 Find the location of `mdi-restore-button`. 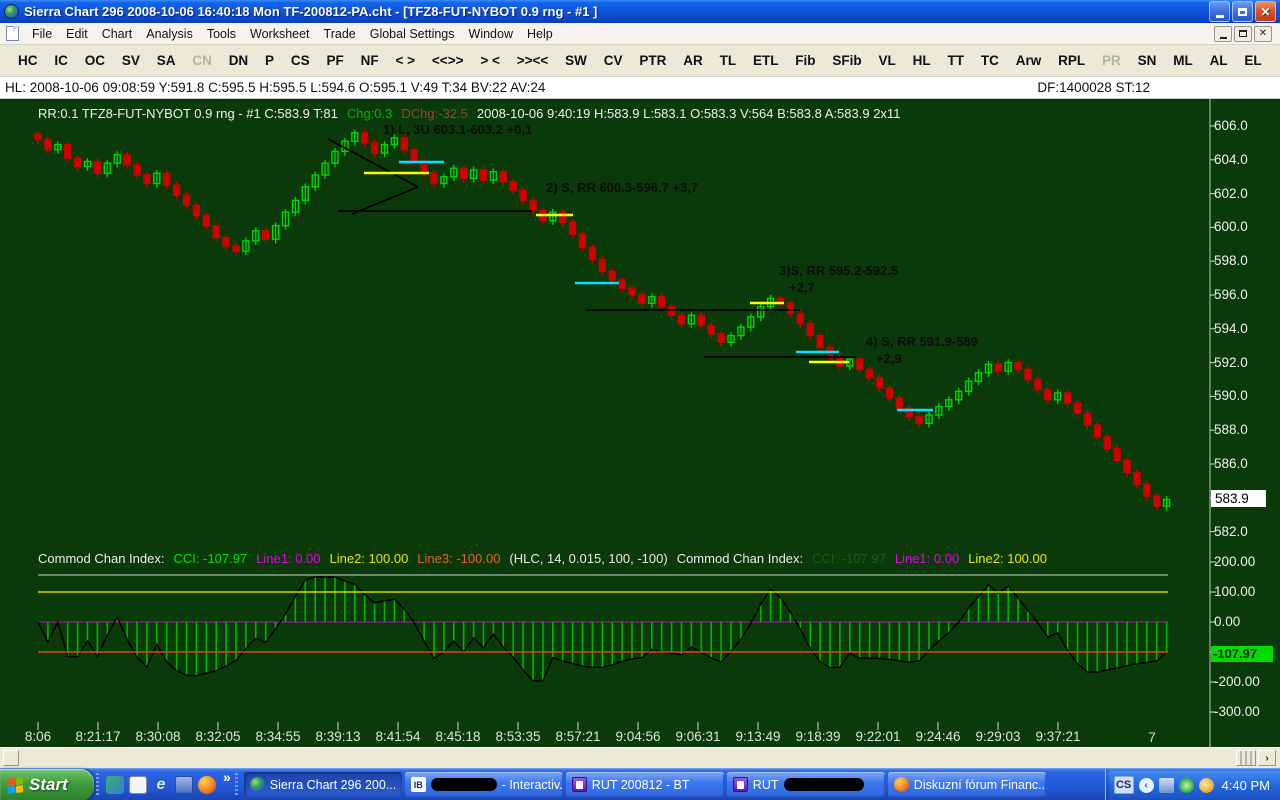

mdi-restore-button is located at coordinates (1243, 33).